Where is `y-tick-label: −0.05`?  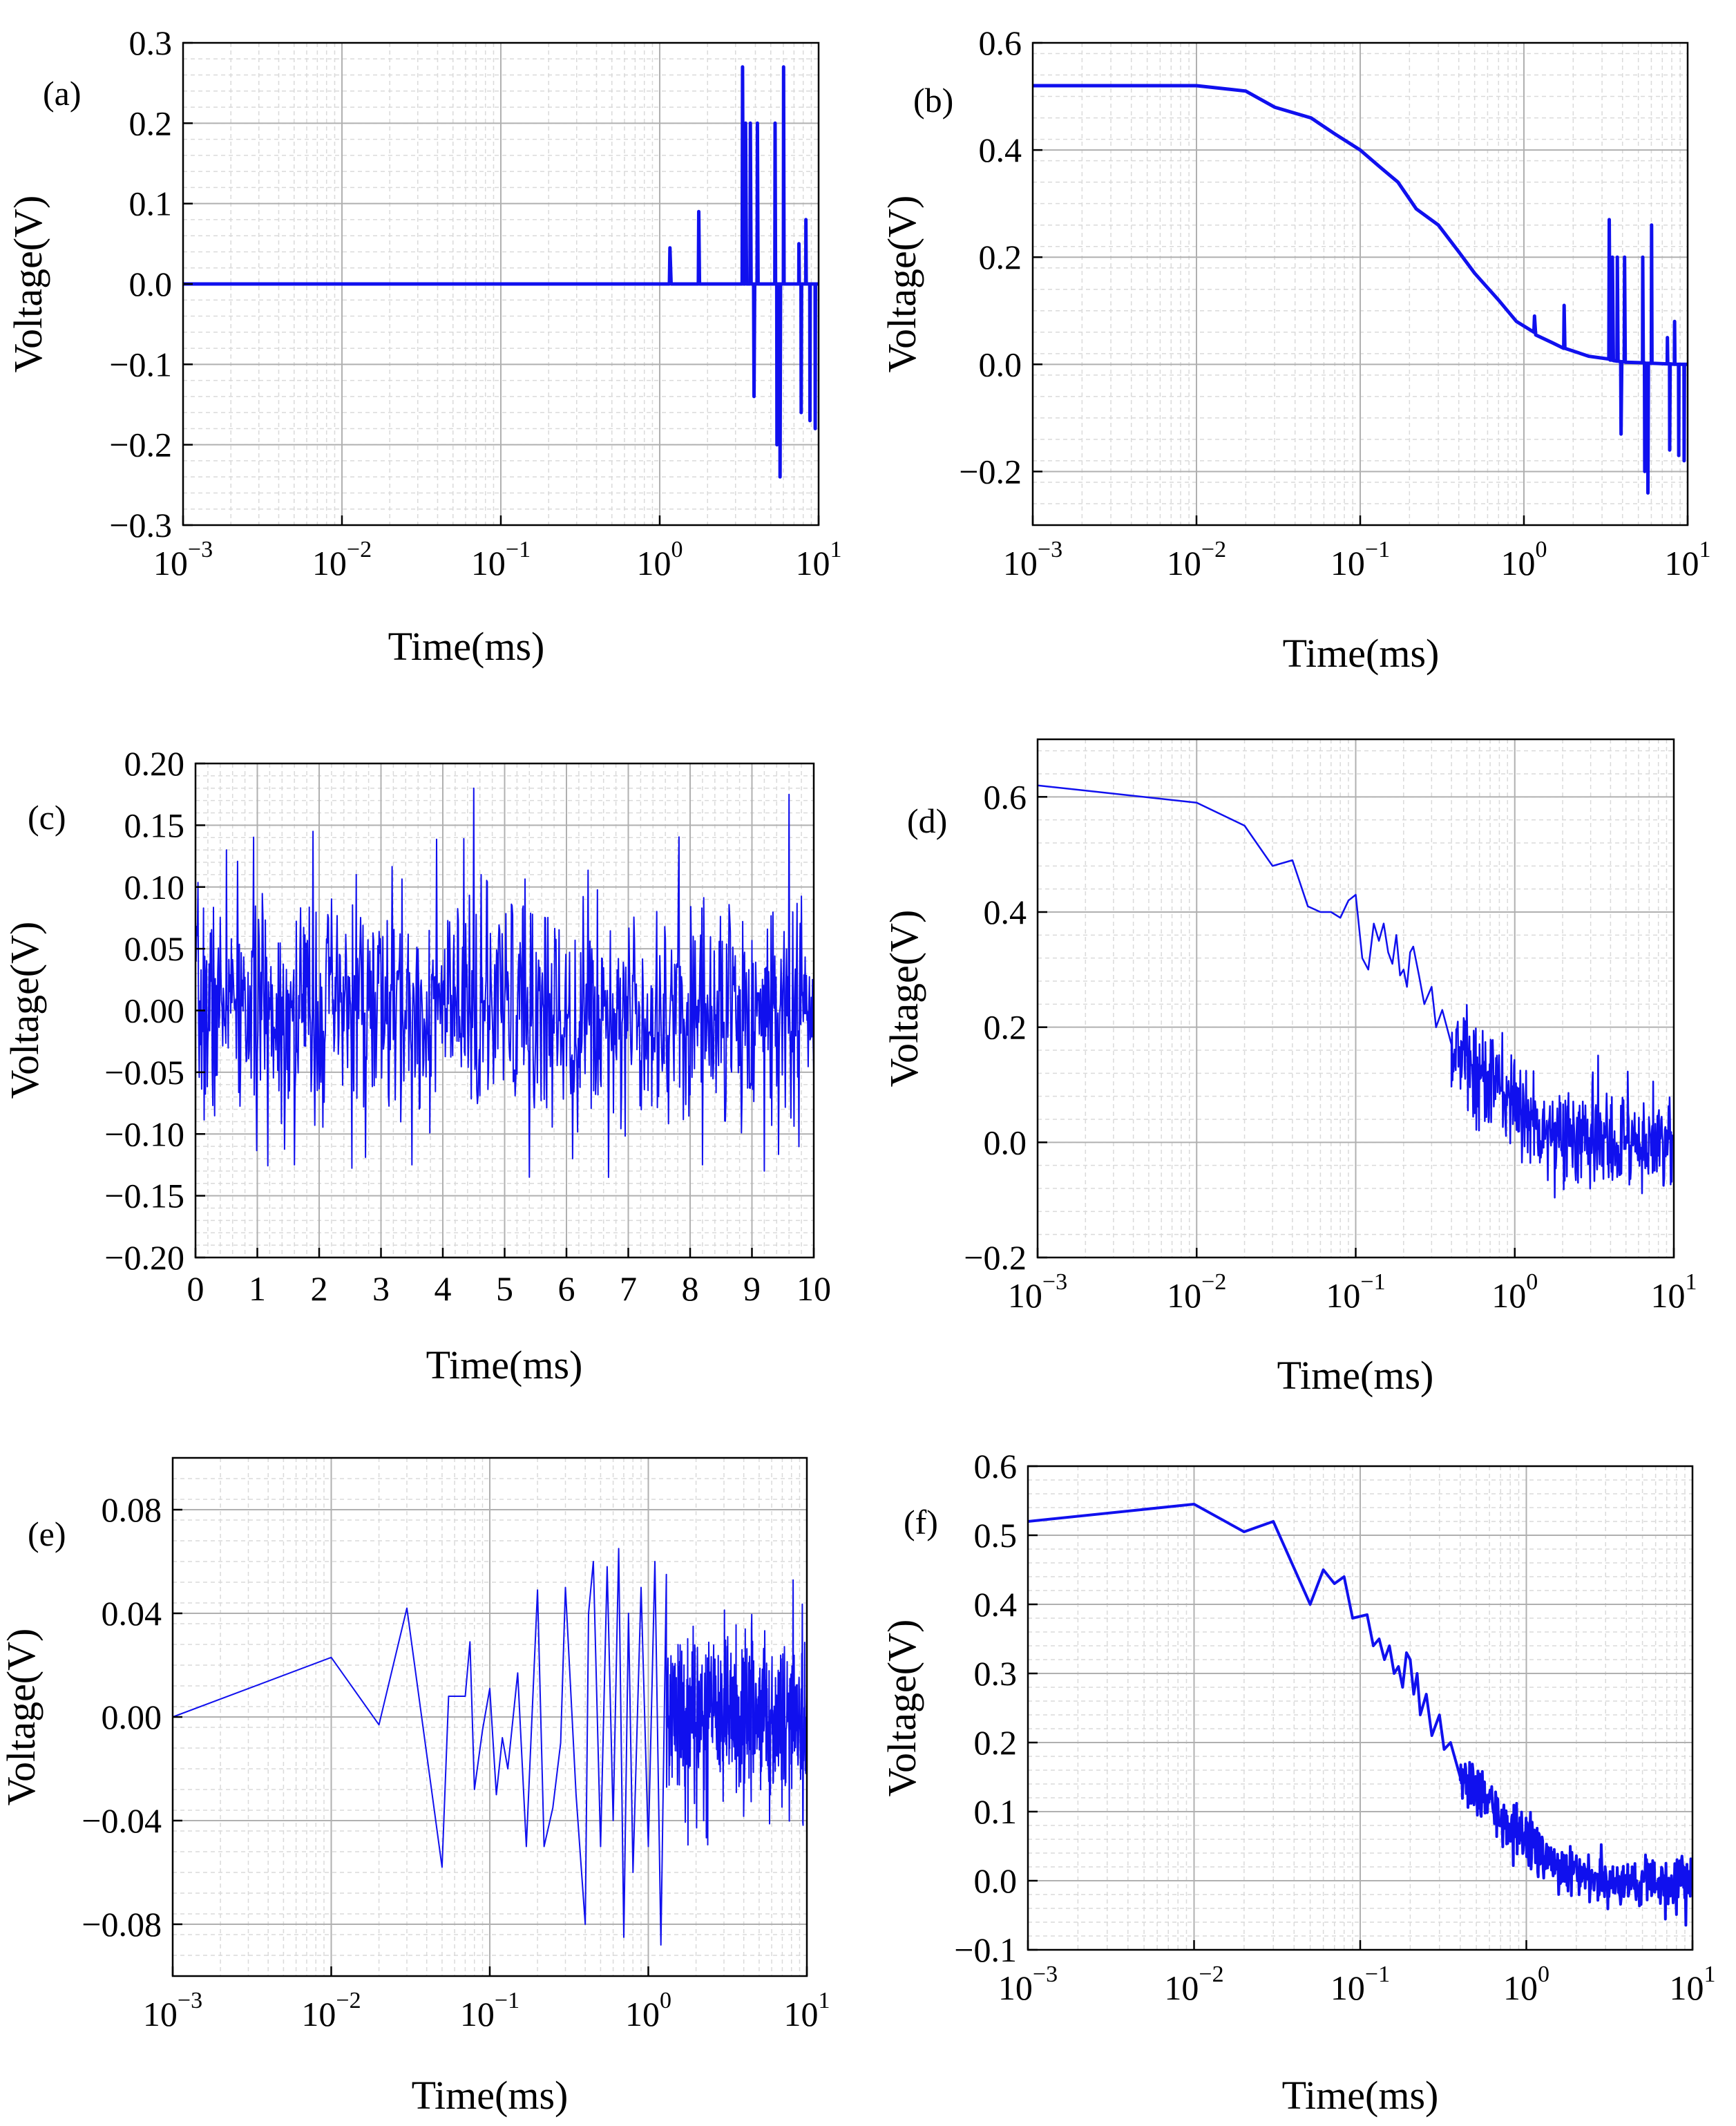 y-tick-label: −0.05 is located at coordinates (144, 1072).